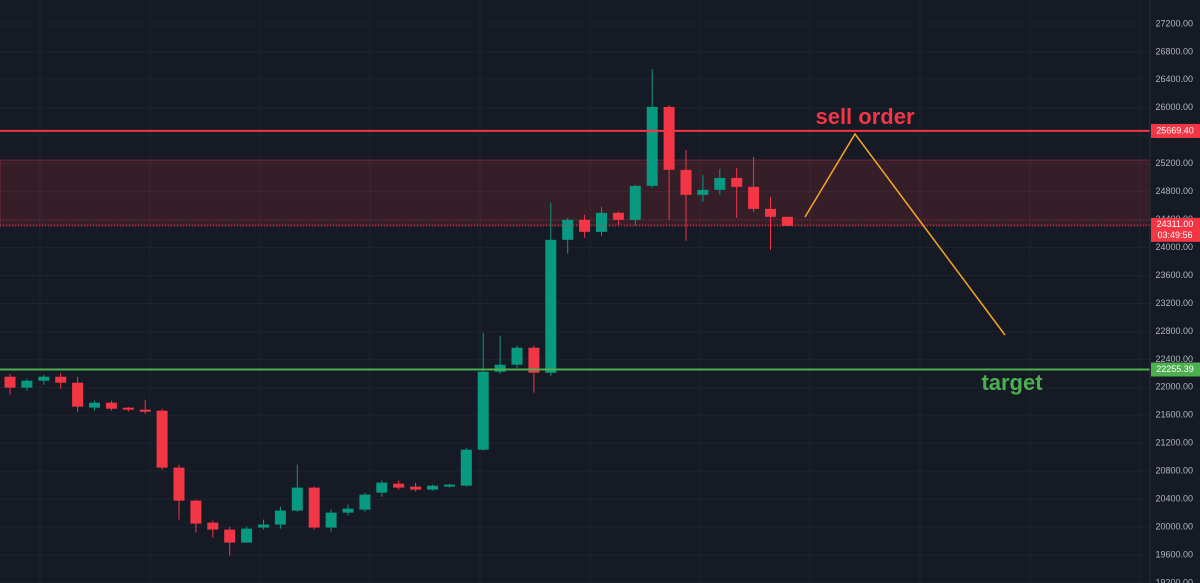  Describe the element at coordinates (575, 192) in the screenshot. I see `resistance-zone` at that location.